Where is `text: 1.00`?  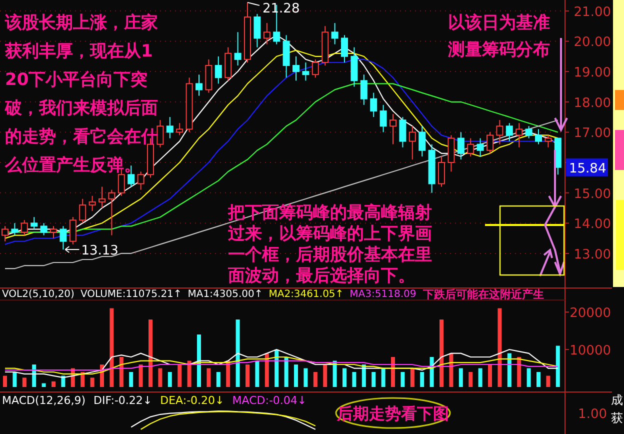
text: 1.00 is located at coordinates (592, 414).